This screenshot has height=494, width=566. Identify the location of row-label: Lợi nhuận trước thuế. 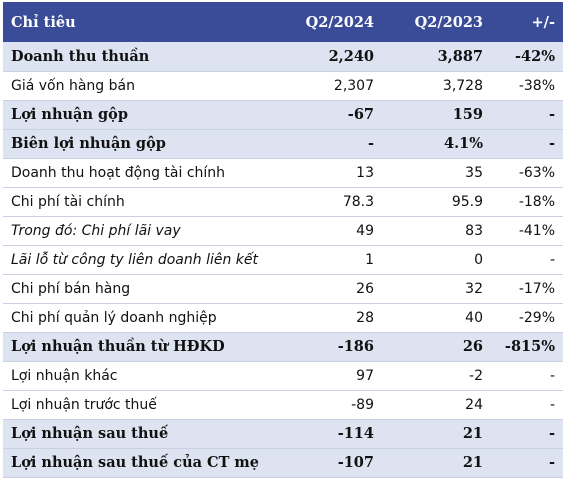
(84, 404).